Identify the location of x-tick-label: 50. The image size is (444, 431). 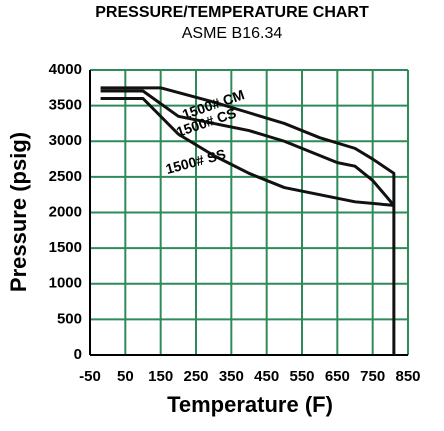
(125, 376).